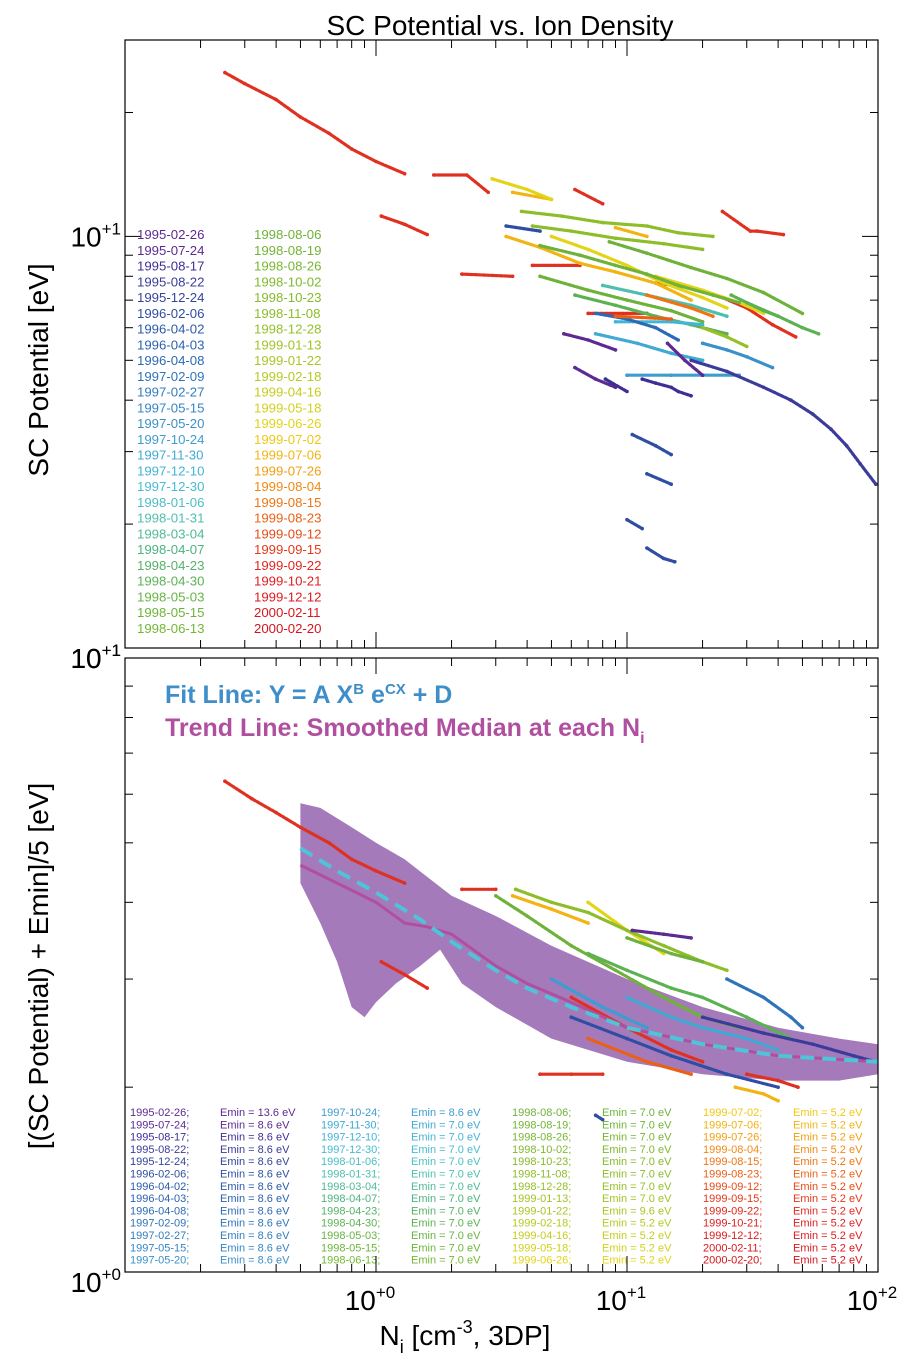 The width and height of the screenshot is (920, 1353). What do you see at coordinates (499, 25) in the screenshot?
I see `chart-title: SC Potential vs. Ion Density` at bounding box center [499, 25].